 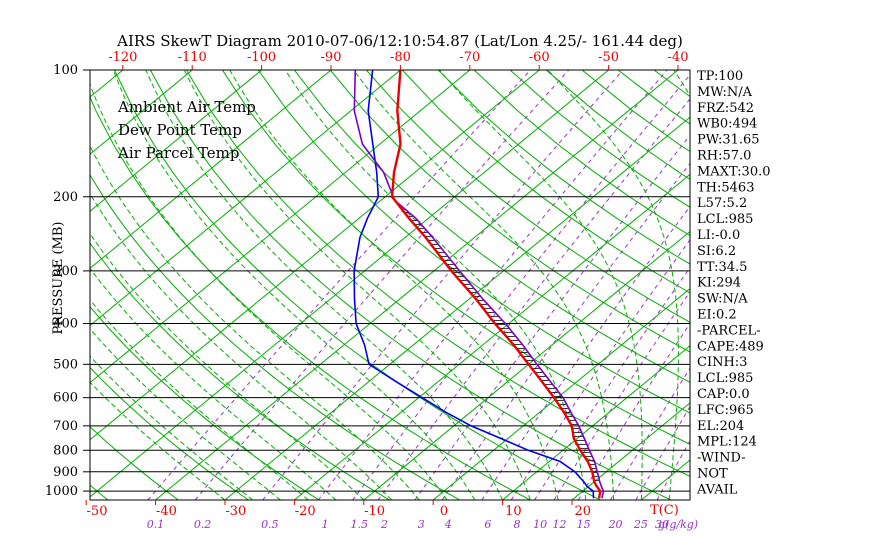 What do you see at coordinates (678, 57) in the screenshot?
I see `temp-tick-top-label: -40` at bounding box center [678, 57].